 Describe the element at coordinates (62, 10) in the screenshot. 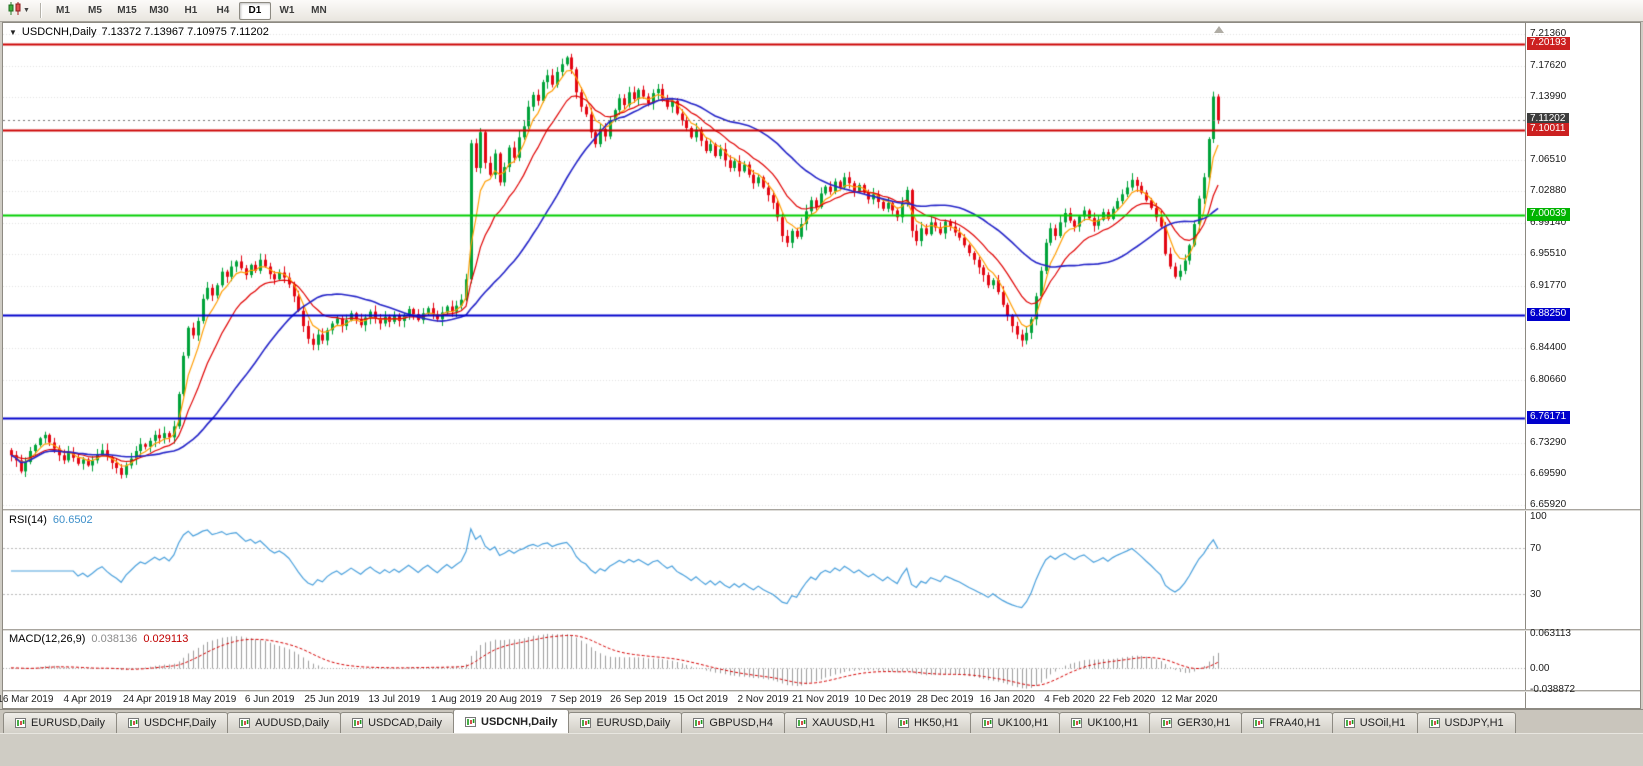

I see `timeframe-m1: M1` at that location.